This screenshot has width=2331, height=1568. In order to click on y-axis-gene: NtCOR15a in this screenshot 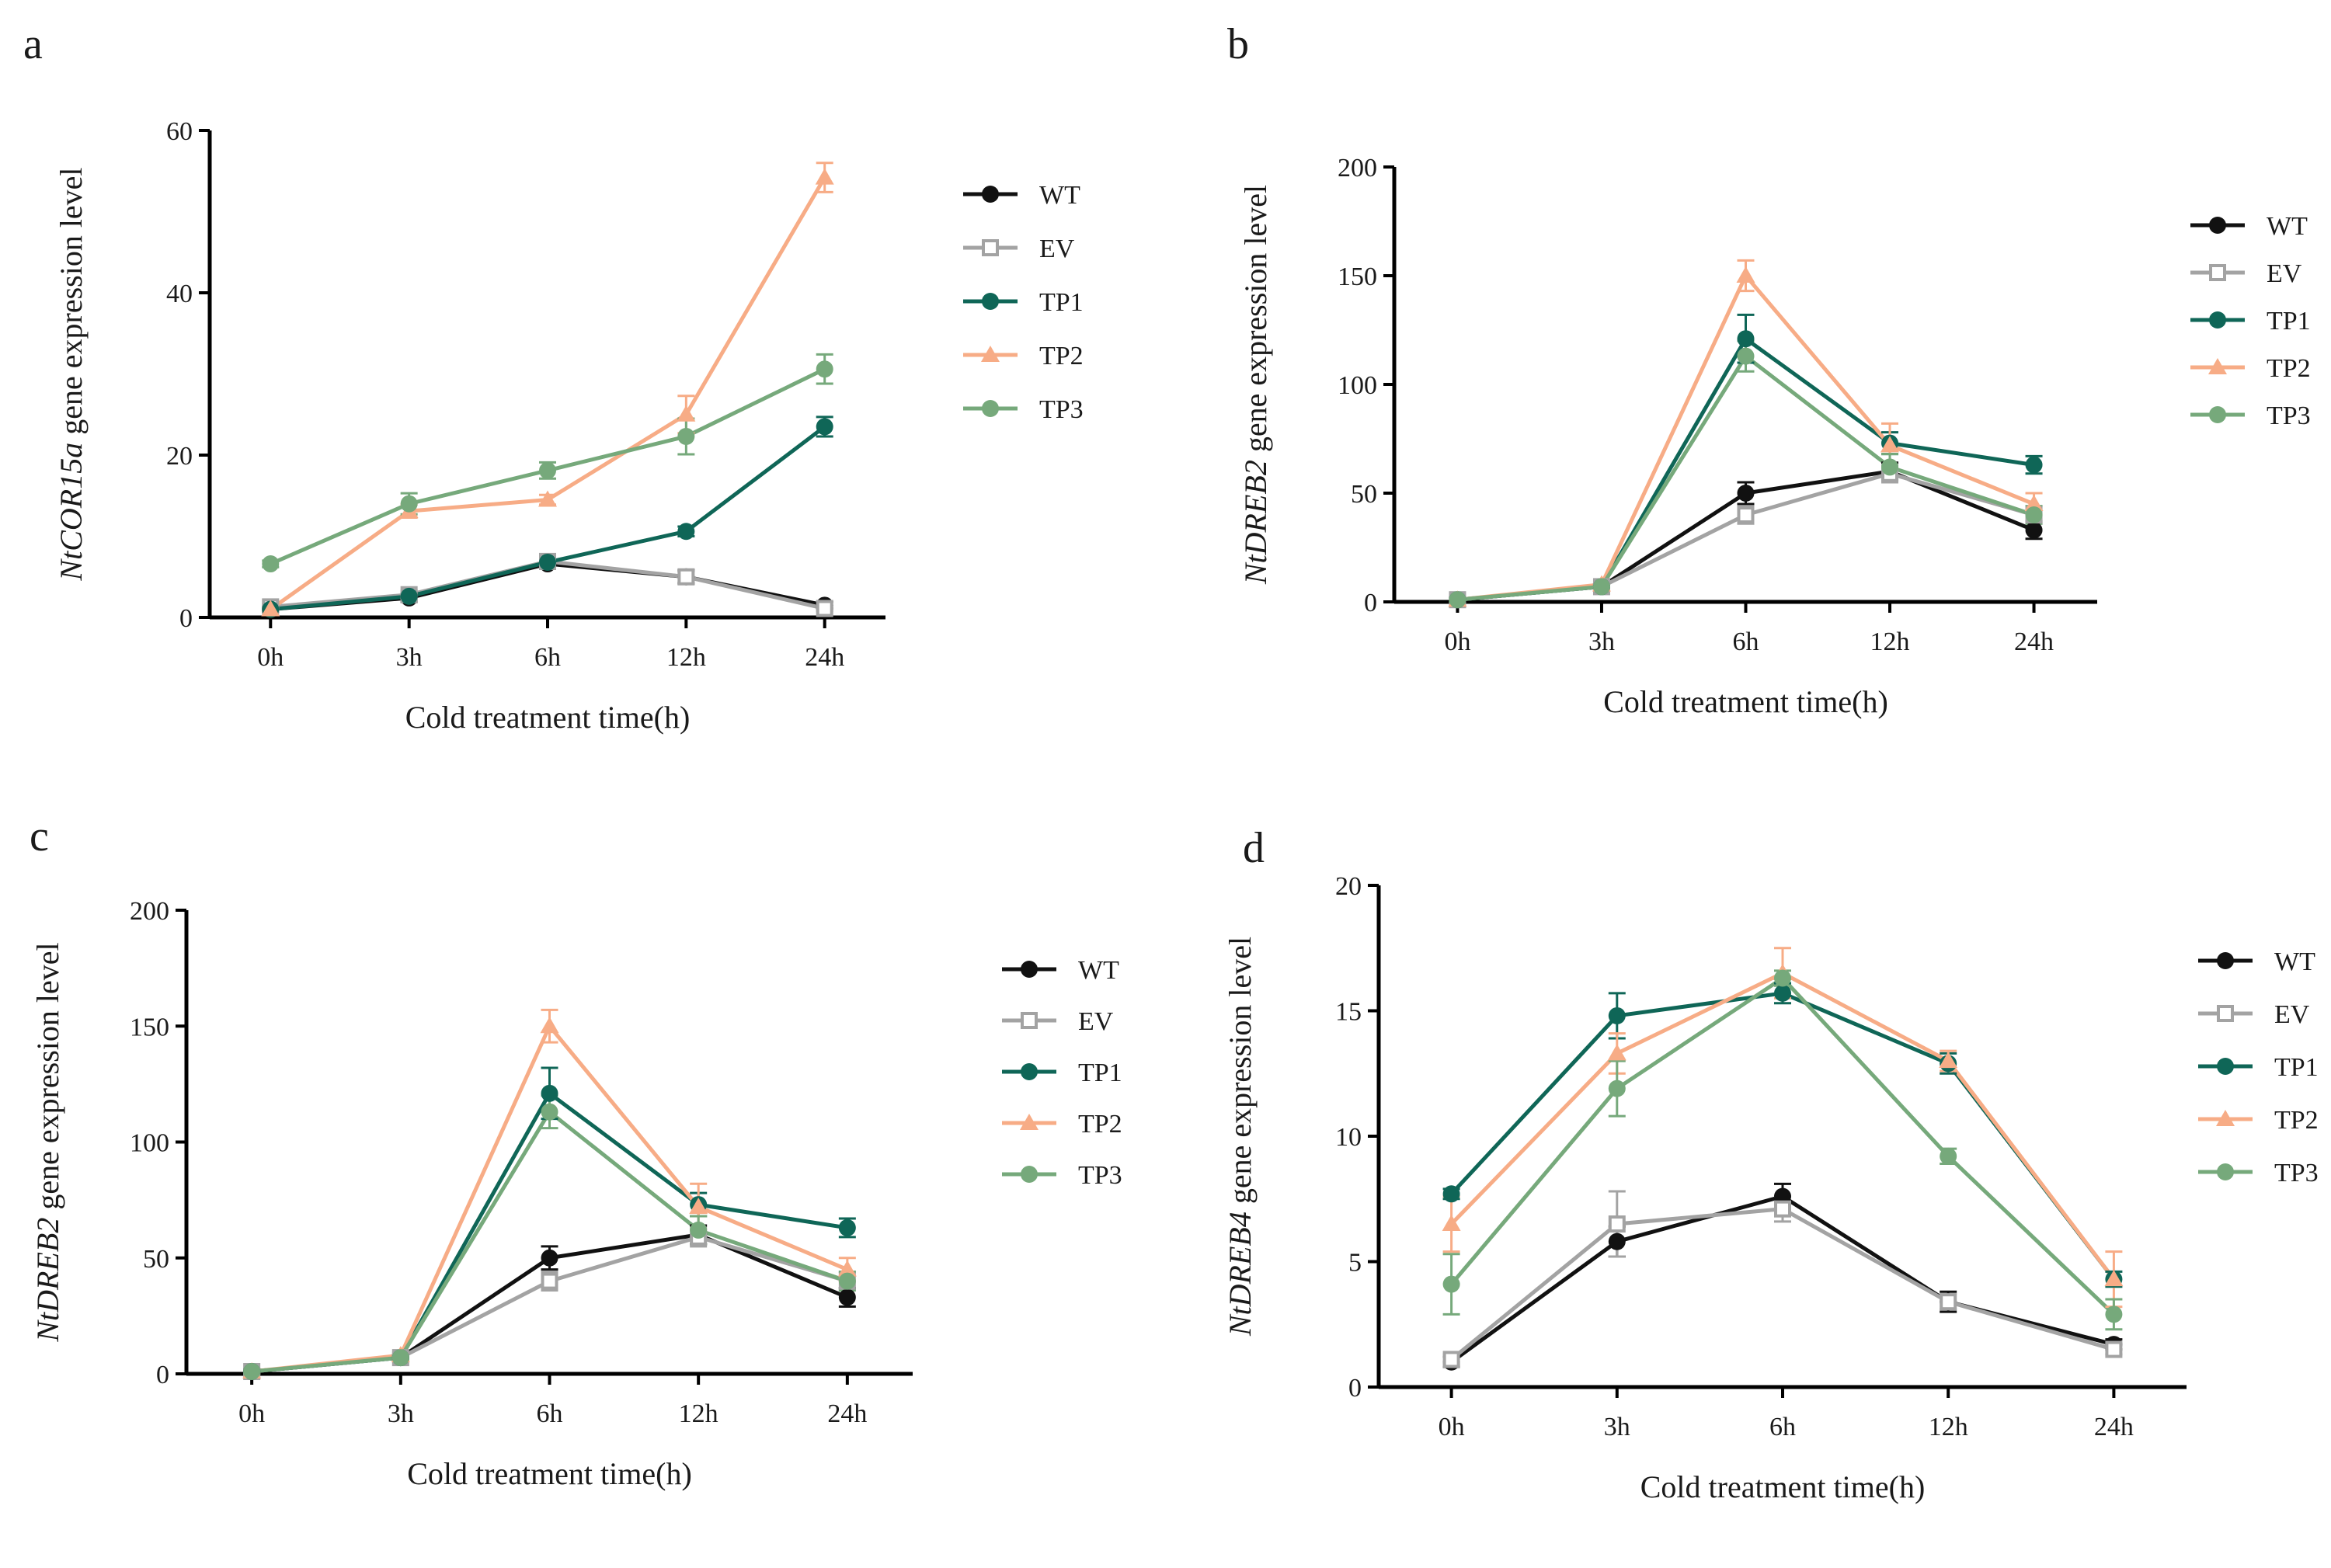, I will do `click(71, 513)`.